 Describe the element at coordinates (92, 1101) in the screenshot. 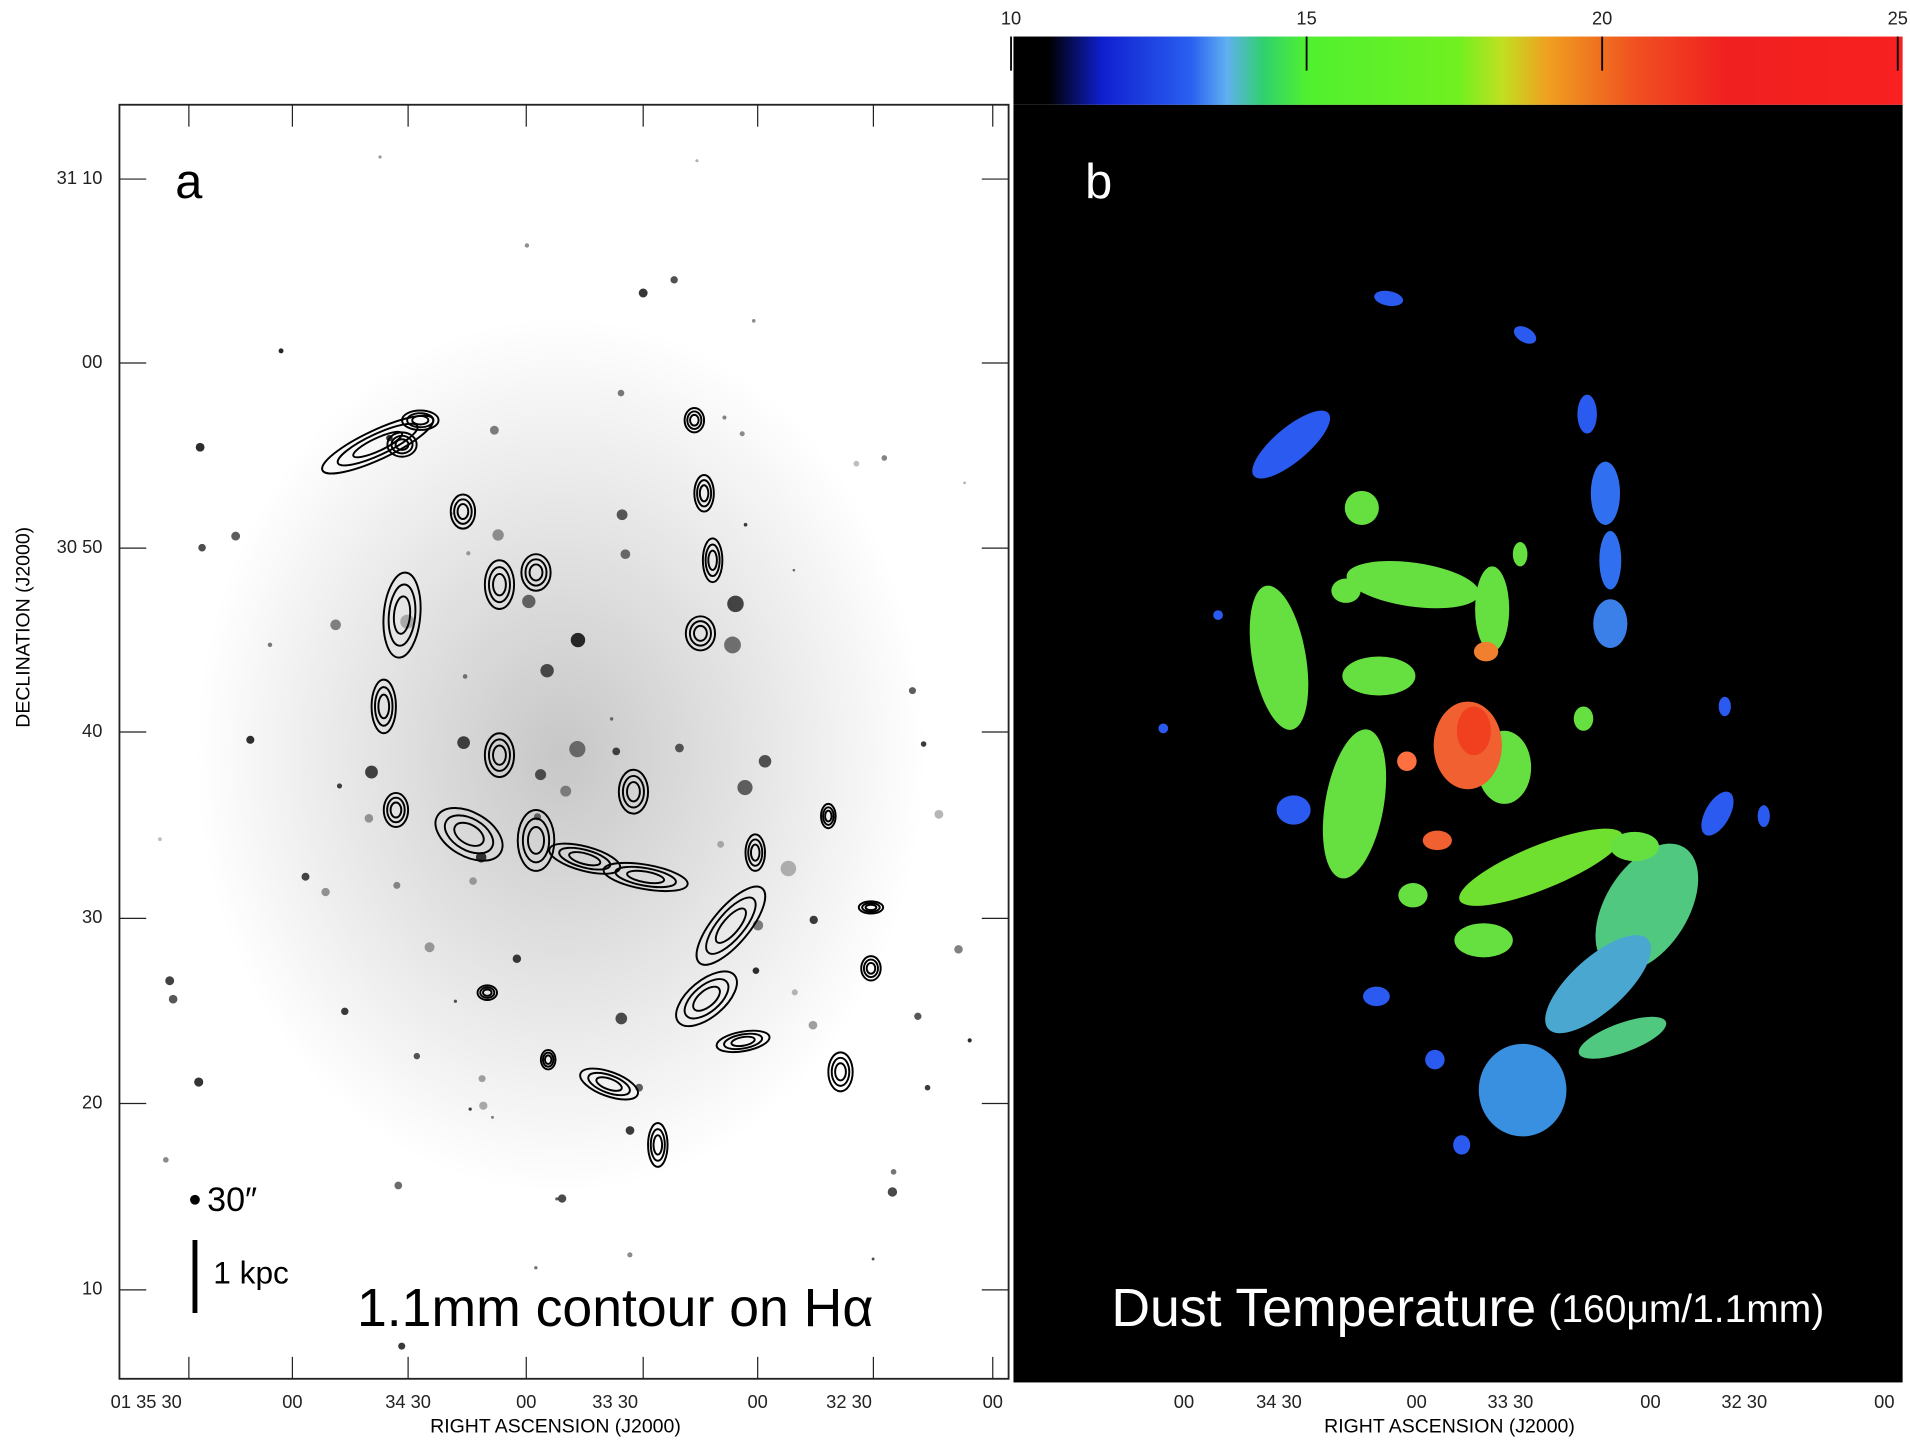

I see `y-tick-label: 20` at that location.